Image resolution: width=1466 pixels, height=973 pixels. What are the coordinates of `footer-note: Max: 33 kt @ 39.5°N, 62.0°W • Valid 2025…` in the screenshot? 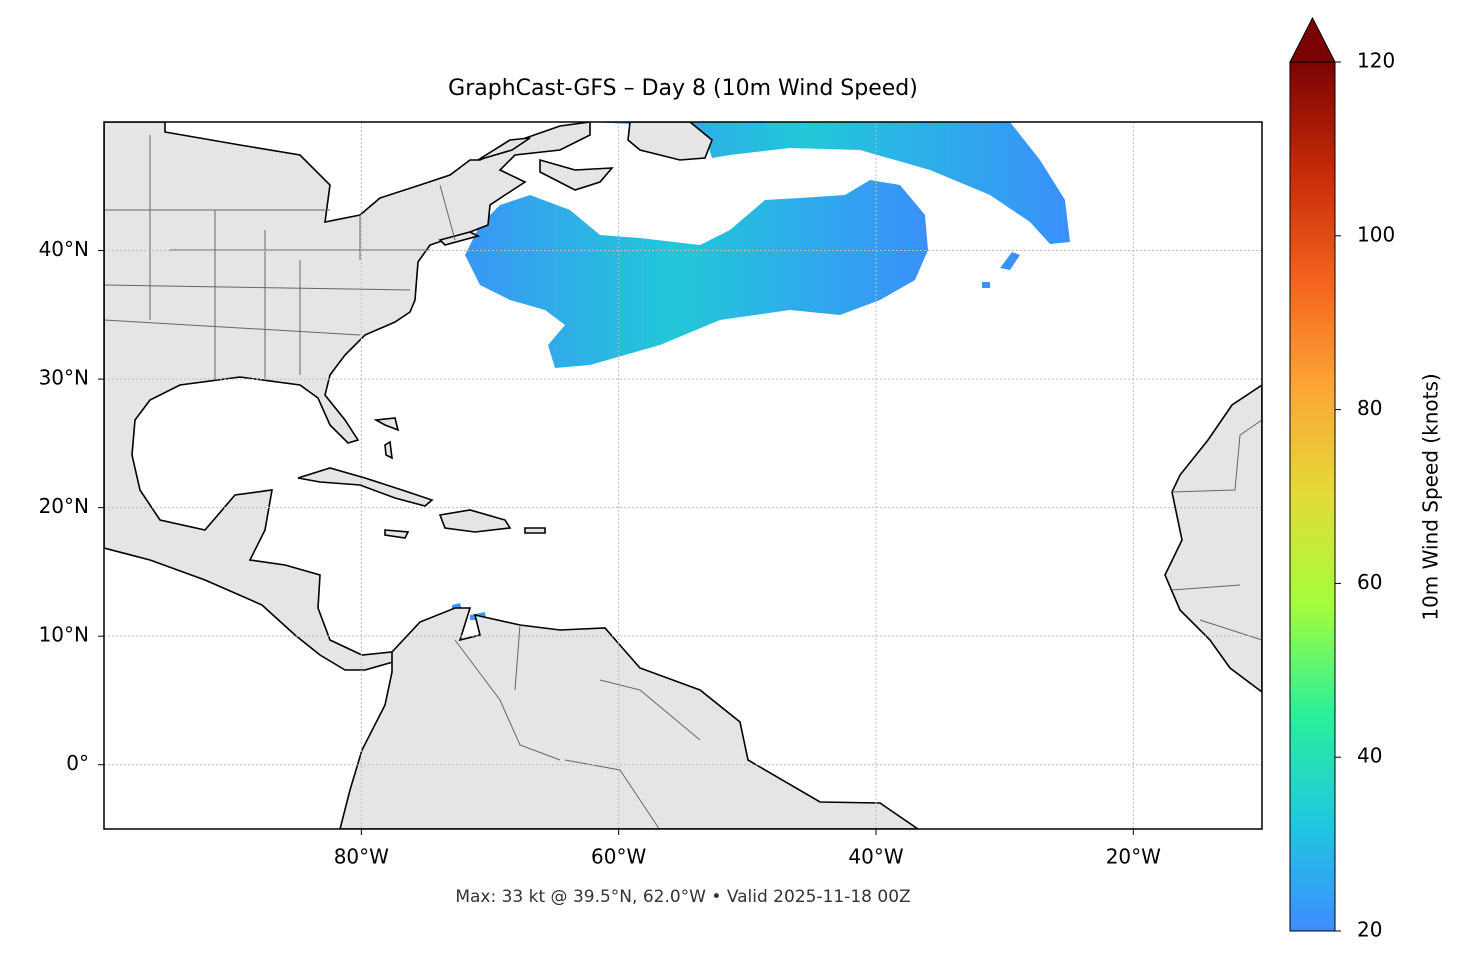 It's located at (682, 897).